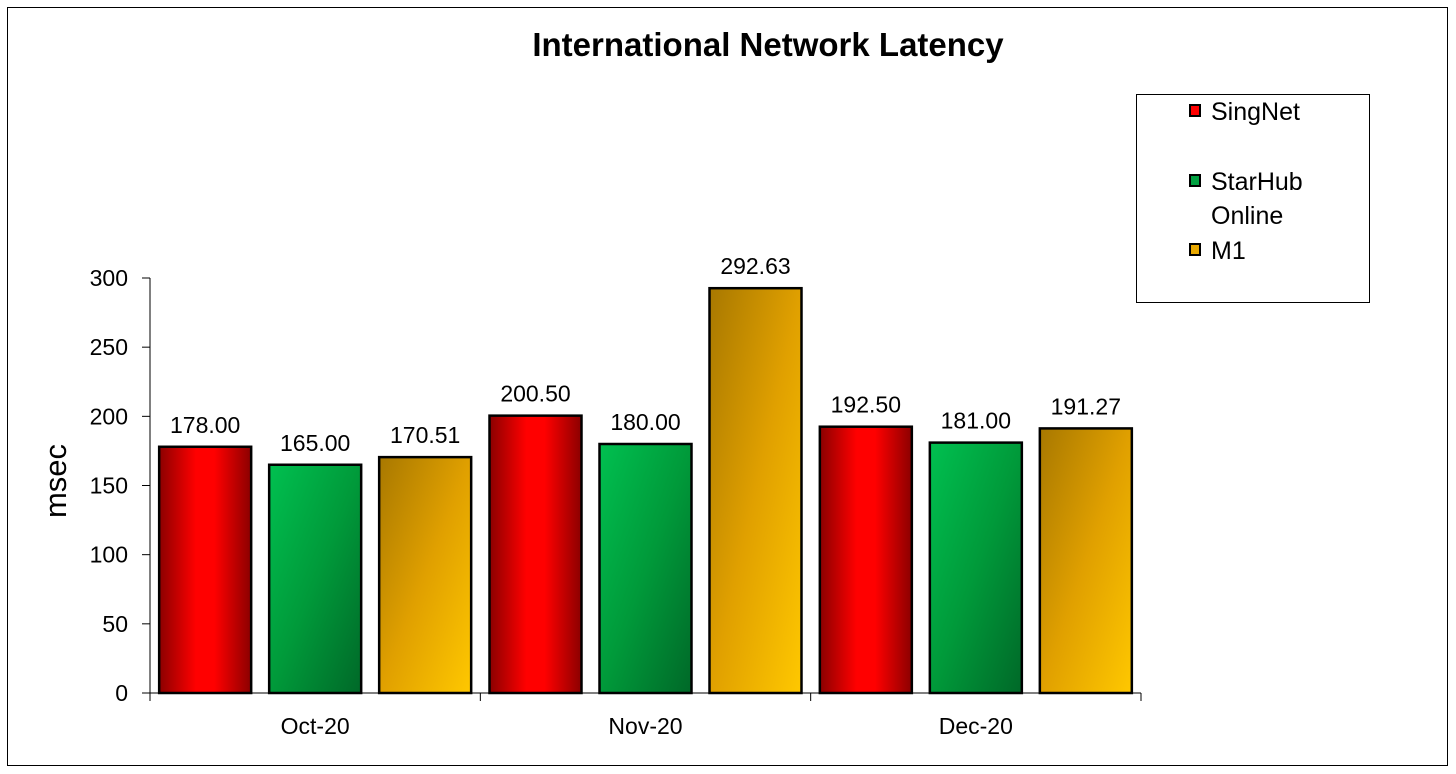 This screenshot has height=774, width=1456. Describe the element at coordinates (109, 278) in the screenshot. I see `y-tick-label: 300` at that location.